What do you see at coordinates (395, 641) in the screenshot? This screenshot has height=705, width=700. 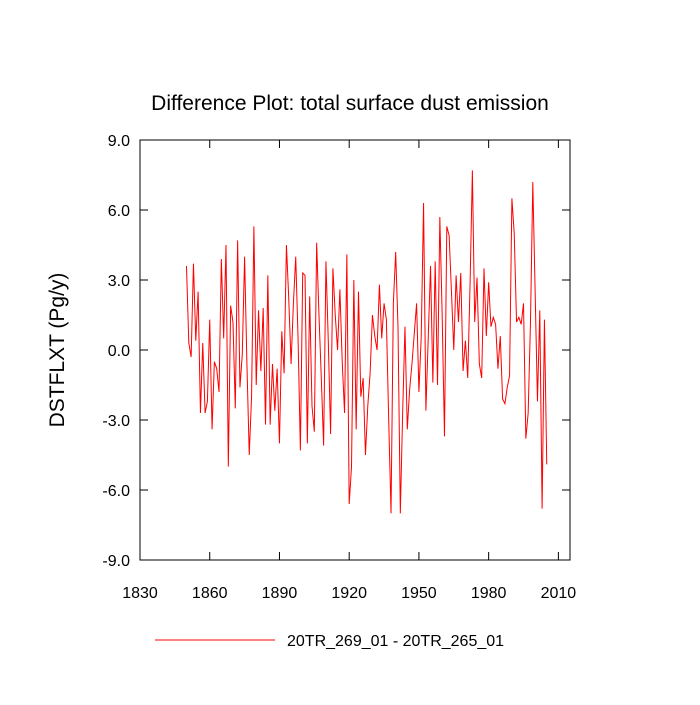 I see `legend-label: 20TR_269_01 - 20TR_265_01` at bounding box center [395, 641].